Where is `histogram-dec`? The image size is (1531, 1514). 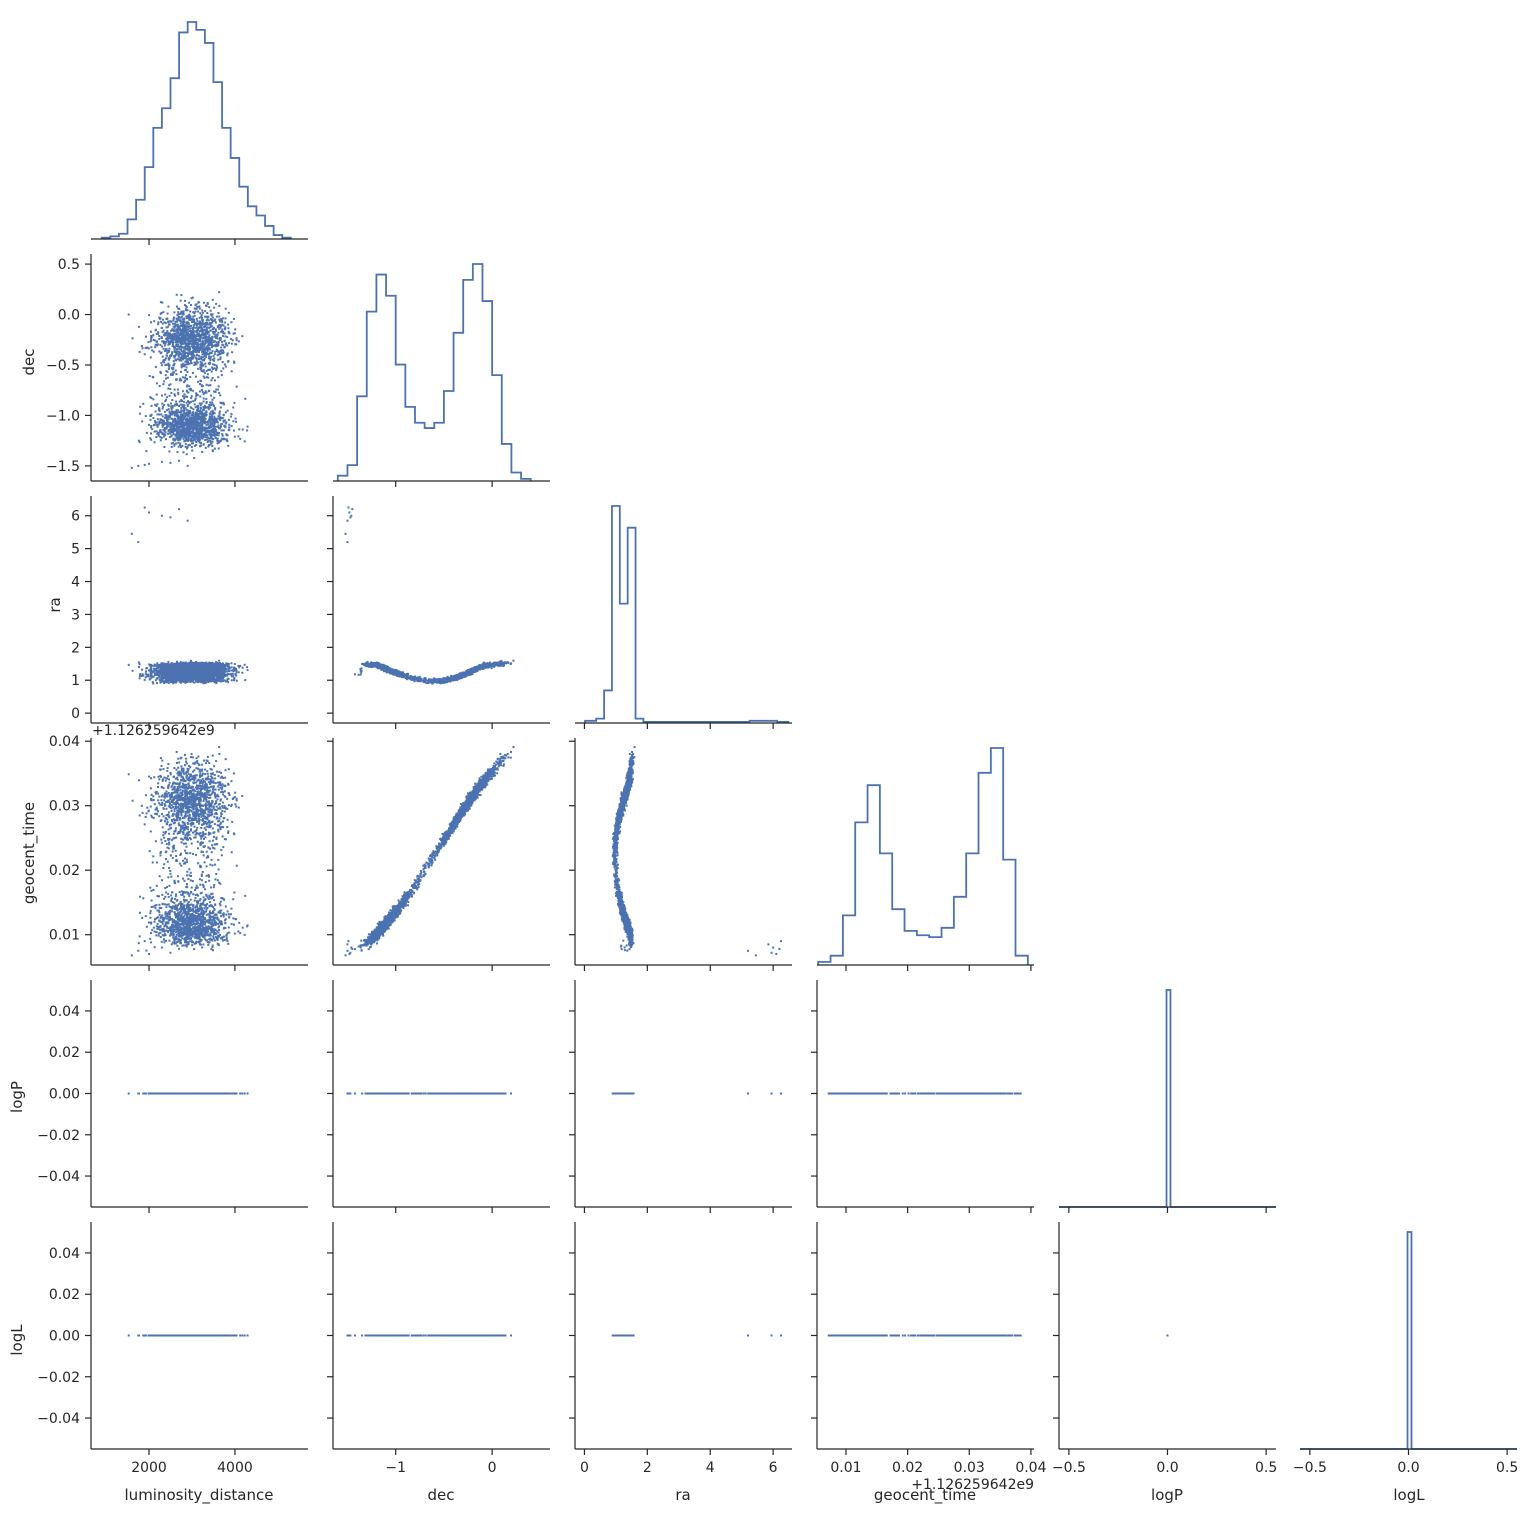
histogram-dec is located at coordinates (441, 375).